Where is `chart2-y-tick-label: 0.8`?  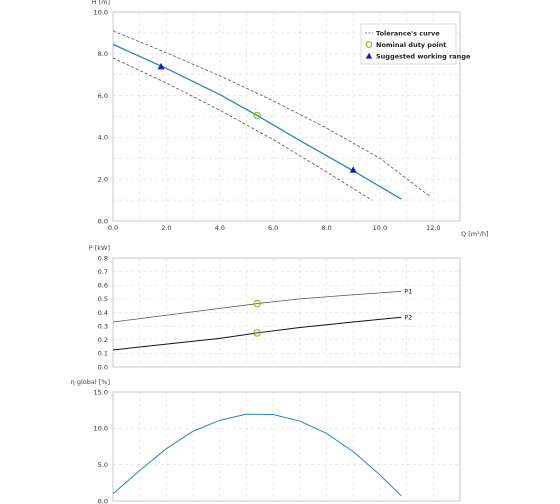
chart2-y-tick-label: 0.8 is located at coordinates (103, 258).